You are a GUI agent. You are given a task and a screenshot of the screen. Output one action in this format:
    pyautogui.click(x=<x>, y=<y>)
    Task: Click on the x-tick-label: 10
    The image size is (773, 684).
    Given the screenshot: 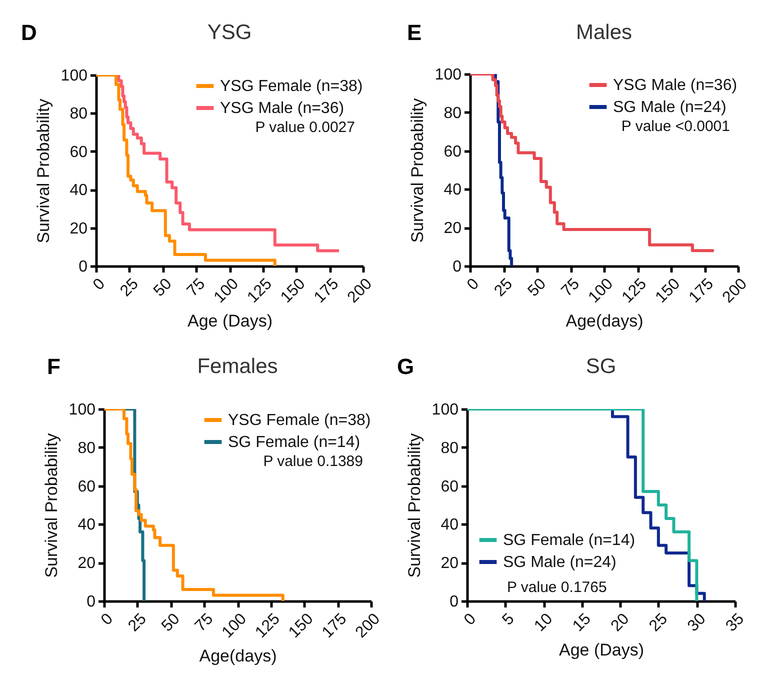 What is the action you would take?
    pyautogui.click(x=543, y=623)
    